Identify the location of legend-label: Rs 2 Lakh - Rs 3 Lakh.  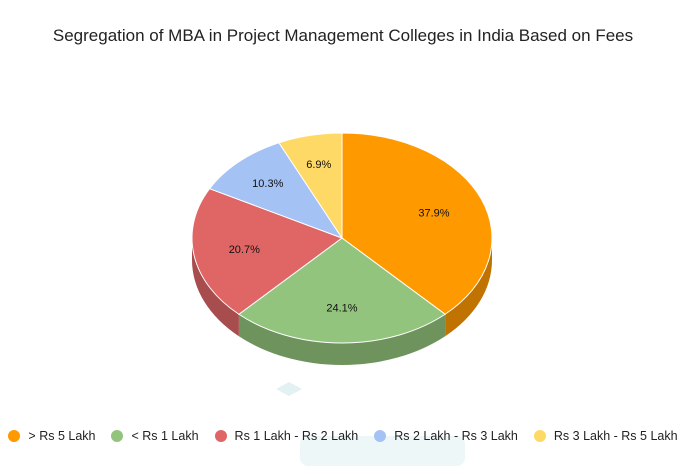
(456, 436).